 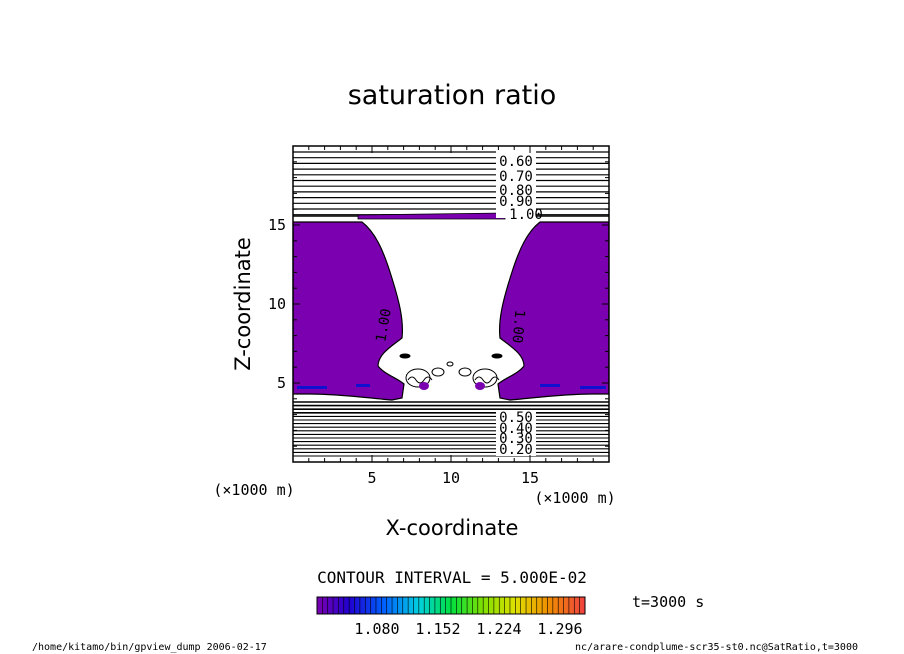 What do you see at coordinates (451, 429) in the screenshot?
I see `lower-contour-lines` at bounding box center [451, 429].